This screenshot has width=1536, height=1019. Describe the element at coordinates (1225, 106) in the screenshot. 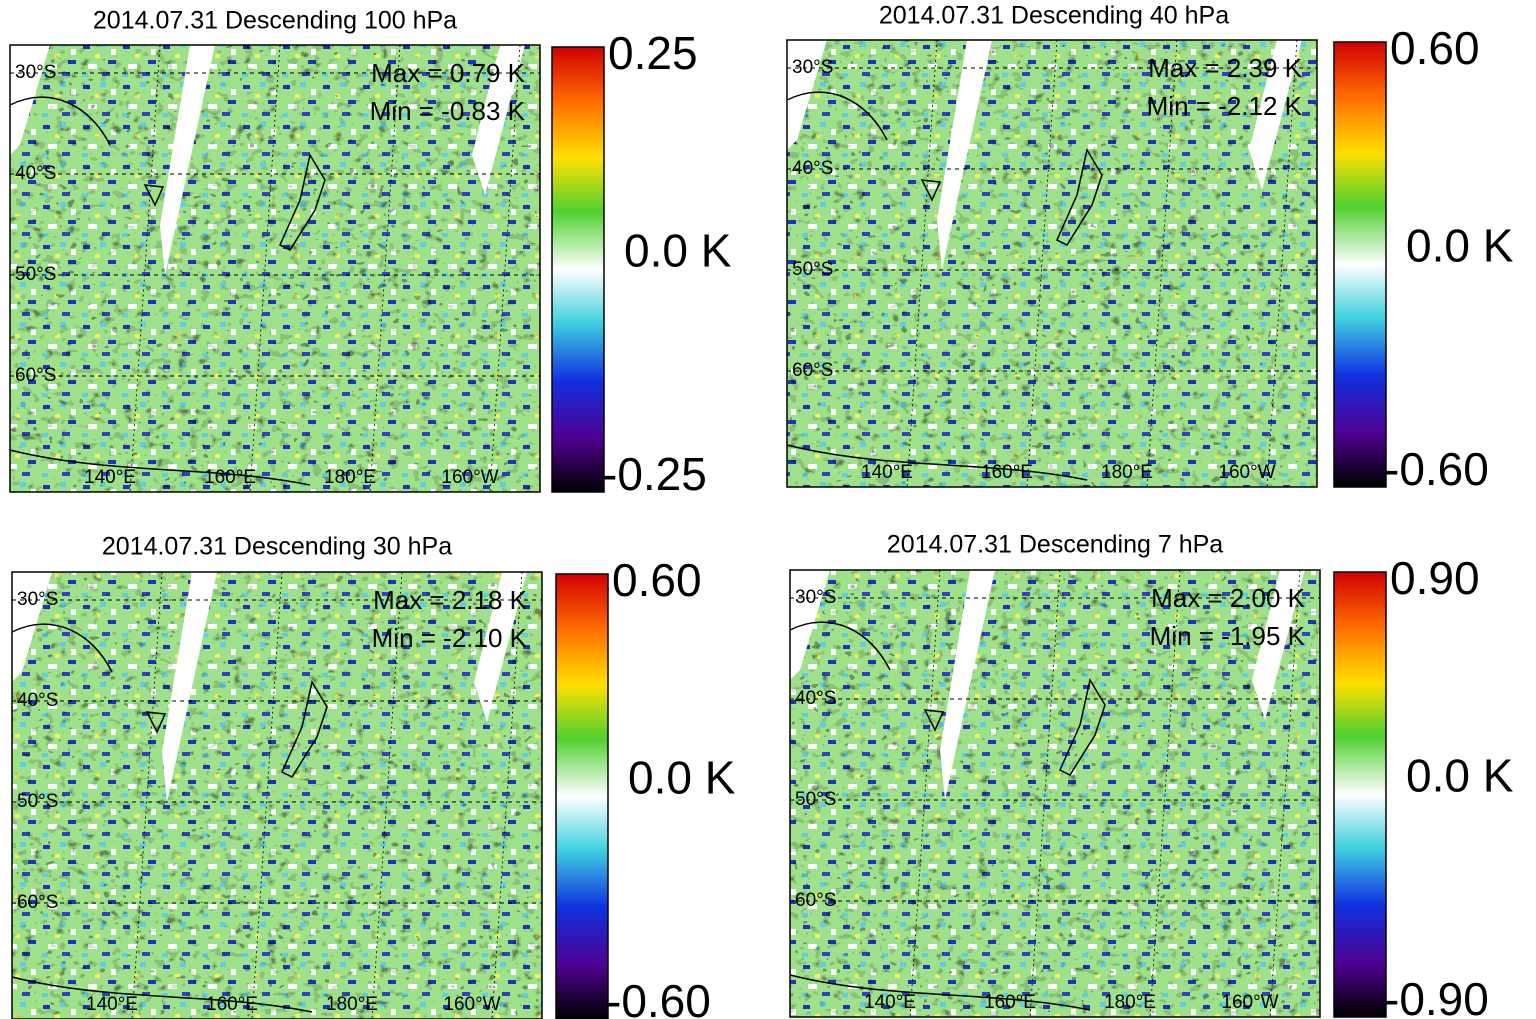

I see `min-label: Min = -2.12 K` at that location.